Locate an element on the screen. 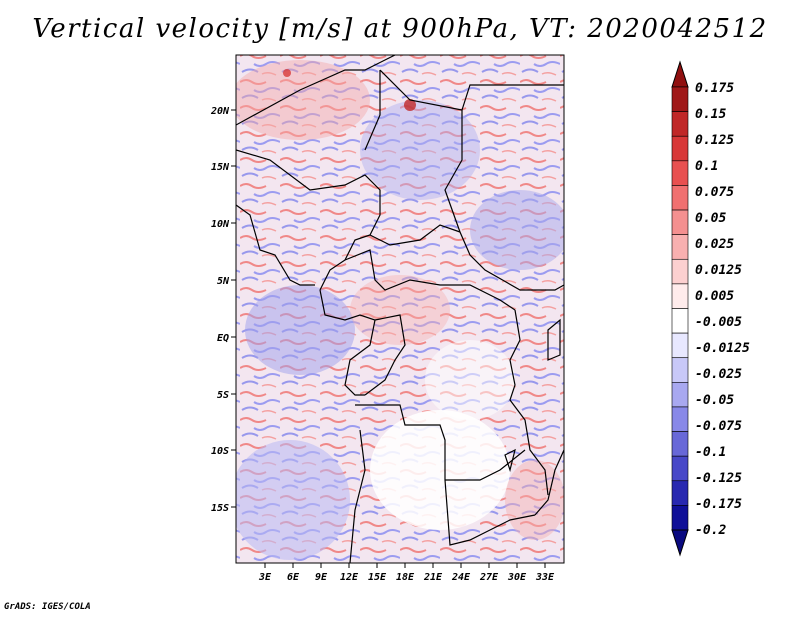 The width and height of the screenshot is (800, 618). lon-label: 30E is located at coordinates (517, 577).